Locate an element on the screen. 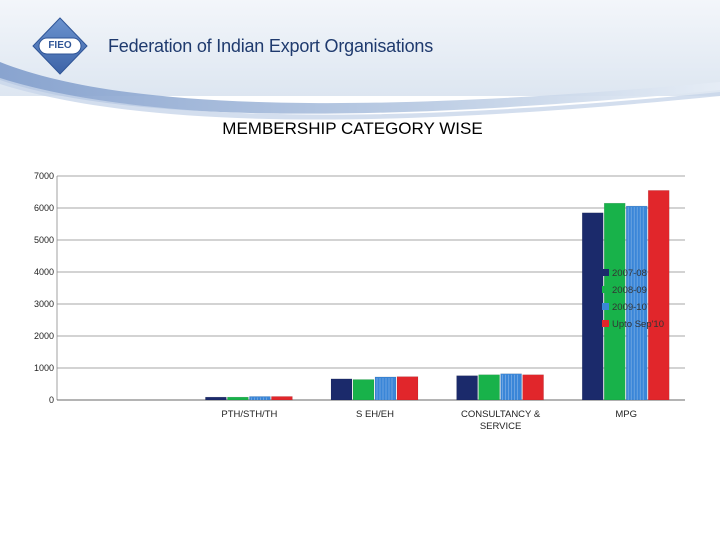 The height and width of the screenshot is (540, 720). y-tick-label: 3000 is located at coordinates (44, 304).